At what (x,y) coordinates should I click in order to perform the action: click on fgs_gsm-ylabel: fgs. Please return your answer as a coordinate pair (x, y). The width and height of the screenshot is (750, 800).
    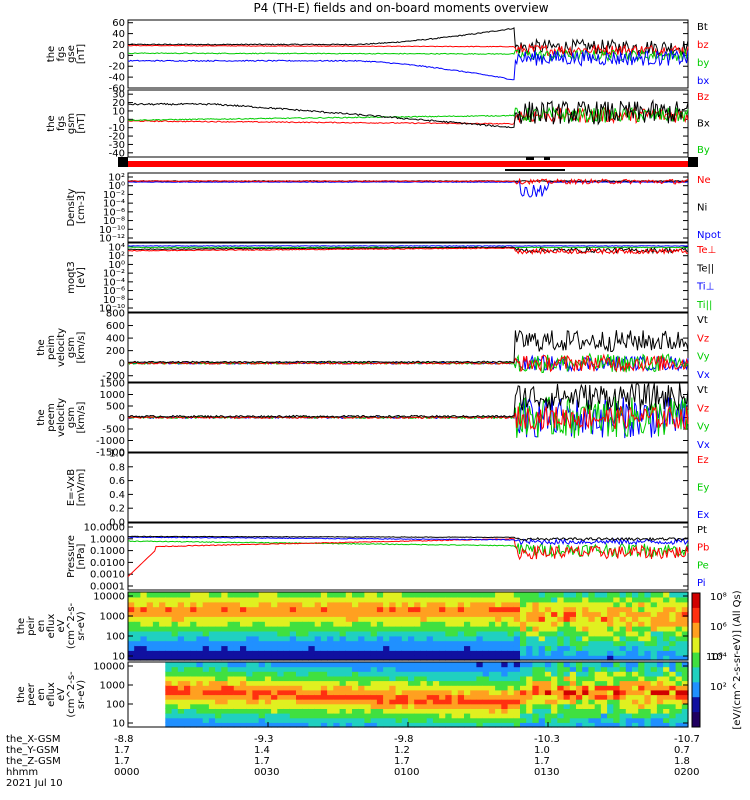
    Looking at the image, I should click on (61, 53).